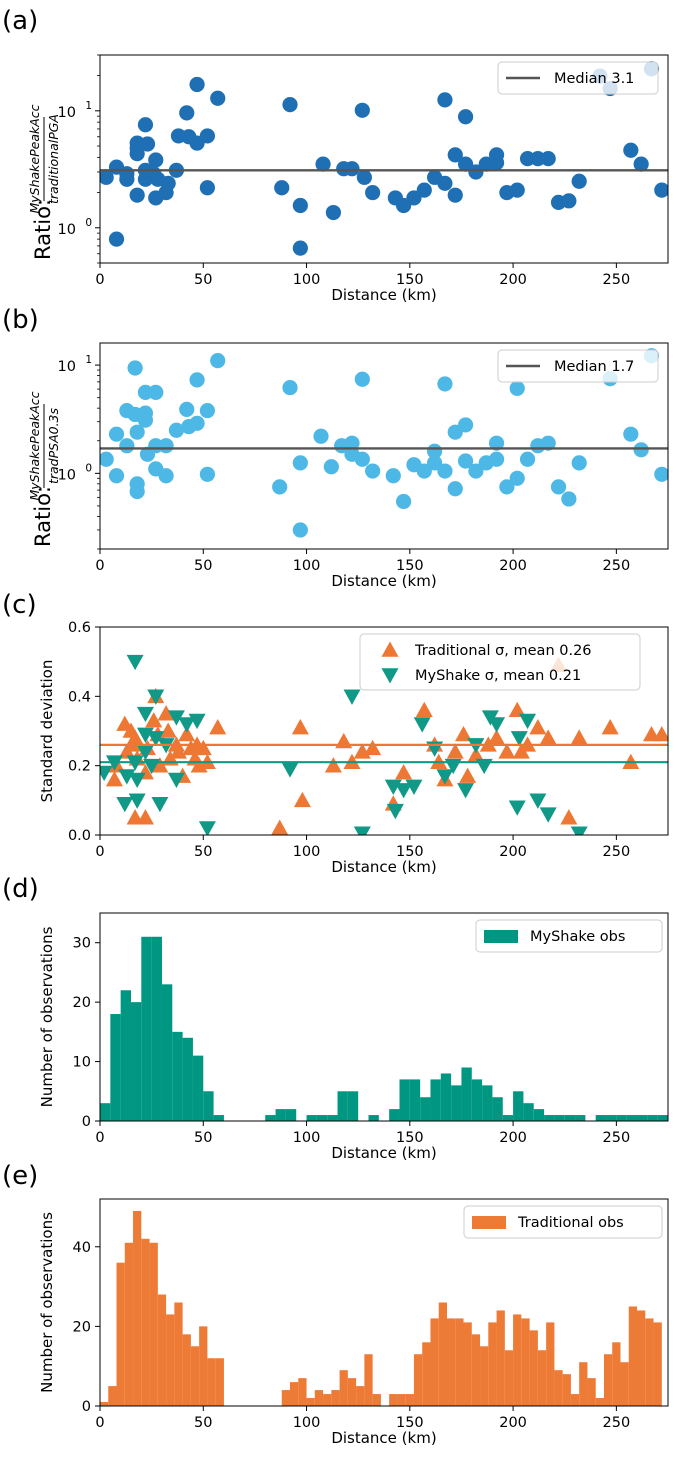 This screenshot has width=676, height=1459. Describe the element at coordinates (43, 516) in the screenshot. I see `y-label-prefix: Ratio:` at that location.